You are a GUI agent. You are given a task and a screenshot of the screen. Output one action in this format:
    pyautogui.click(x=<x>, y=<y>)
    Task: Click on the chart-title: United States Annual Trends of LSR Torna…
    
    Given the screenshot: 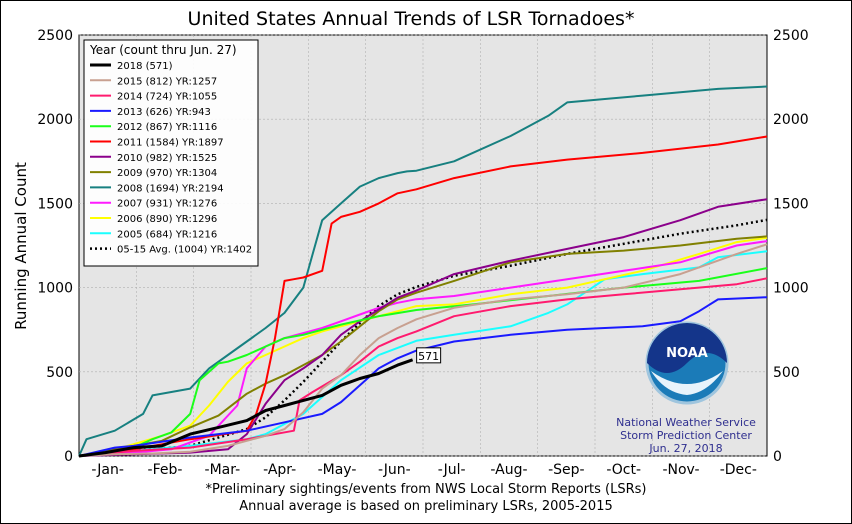 What is the action you would take?
    pyautogui.click(x=411, y=19)
    